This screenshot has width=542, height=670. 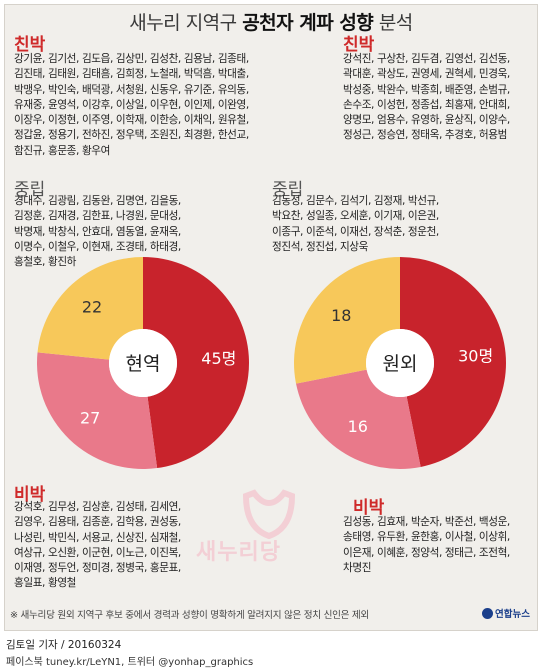 I want to click on donut-value-label: 18, so click(x=341, y=315).